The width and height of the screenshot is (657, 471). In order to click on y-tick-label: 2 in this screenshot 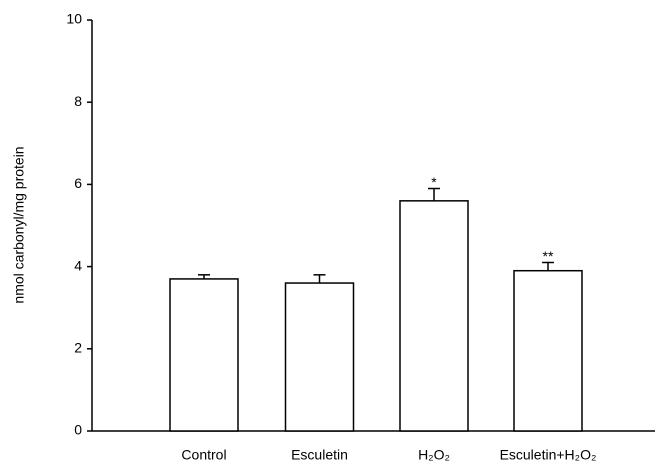, I will do `click(78, 348)`.